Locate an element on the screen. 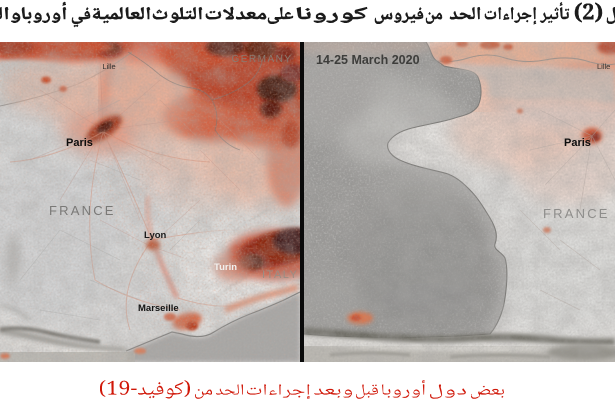  svg-text: GERMANY is located at coordinates (261, 59).